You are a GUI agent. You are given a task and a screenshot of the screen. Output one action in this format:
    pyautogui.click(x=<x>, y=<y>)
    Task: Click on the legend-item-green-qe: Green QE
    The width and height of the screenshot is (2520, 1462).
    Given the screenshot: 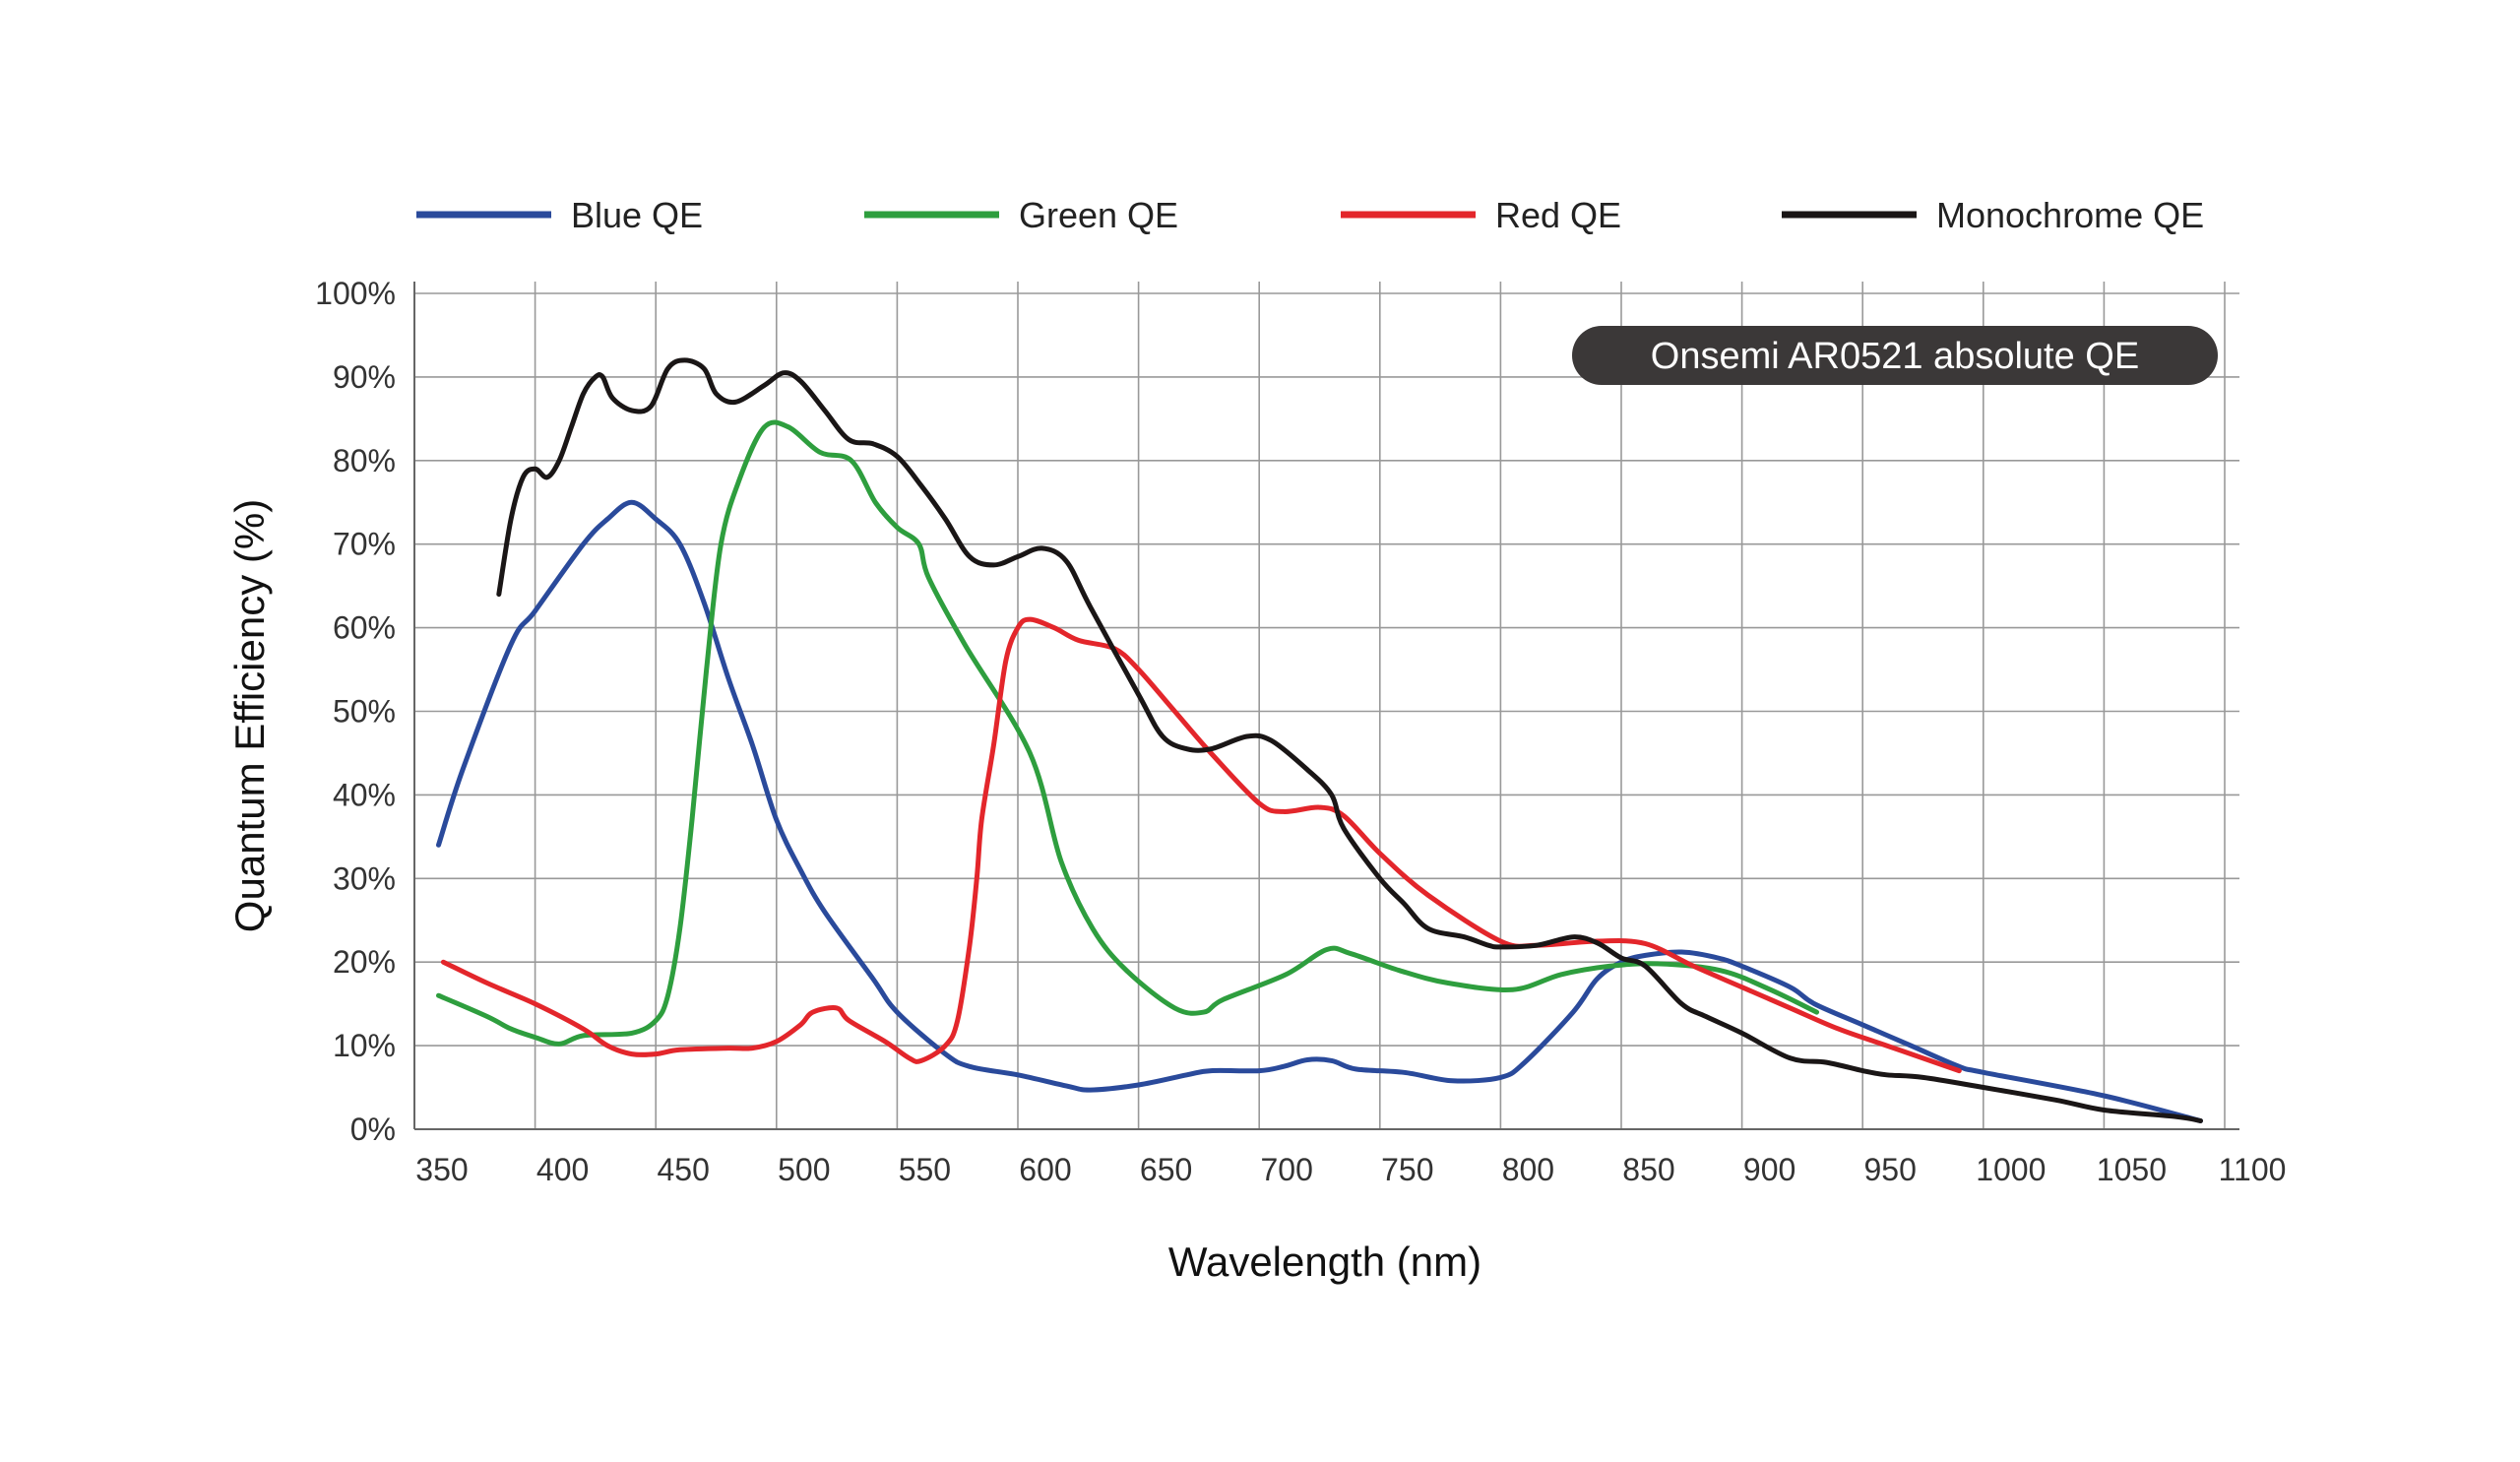 What is the action you would take?
    pyautogui.click(x=1021, y=215)
    